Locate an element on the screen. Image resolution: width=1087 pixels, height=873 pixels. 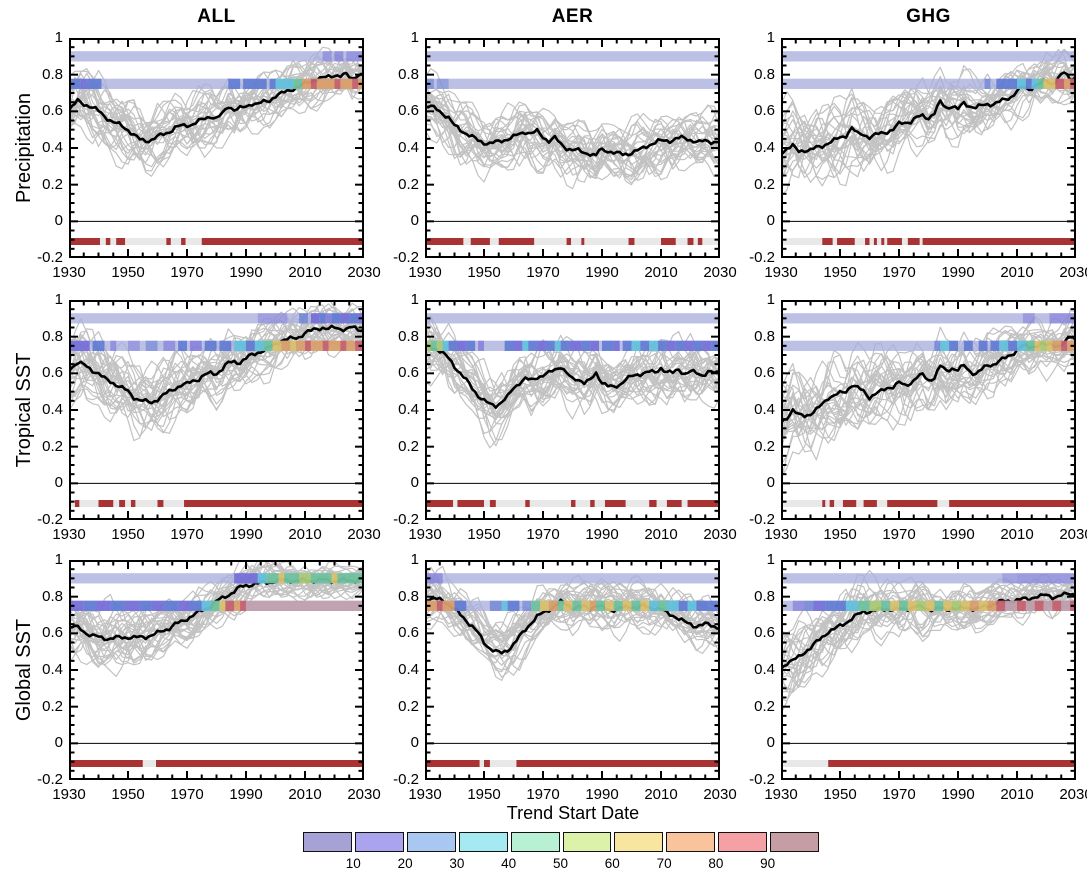
x-tick-label: 1970 is located at coordinates (899, 534).